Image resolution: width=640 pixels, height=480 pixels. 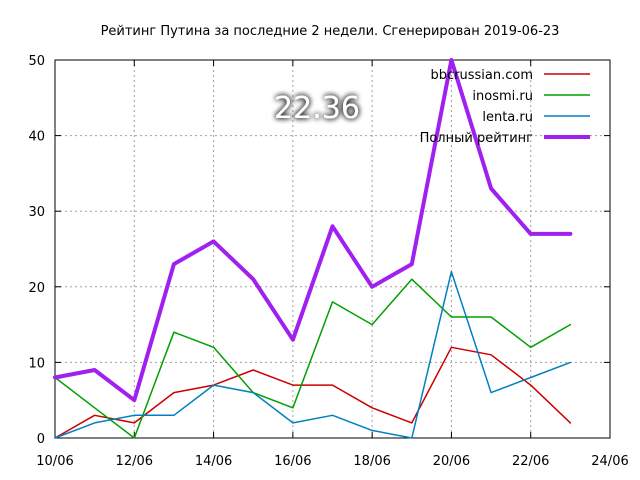 What do you see at coordinates (371, 461) in the screenshot?
I see `x-tick-label: 18/06` at bounding box center [371, 461].